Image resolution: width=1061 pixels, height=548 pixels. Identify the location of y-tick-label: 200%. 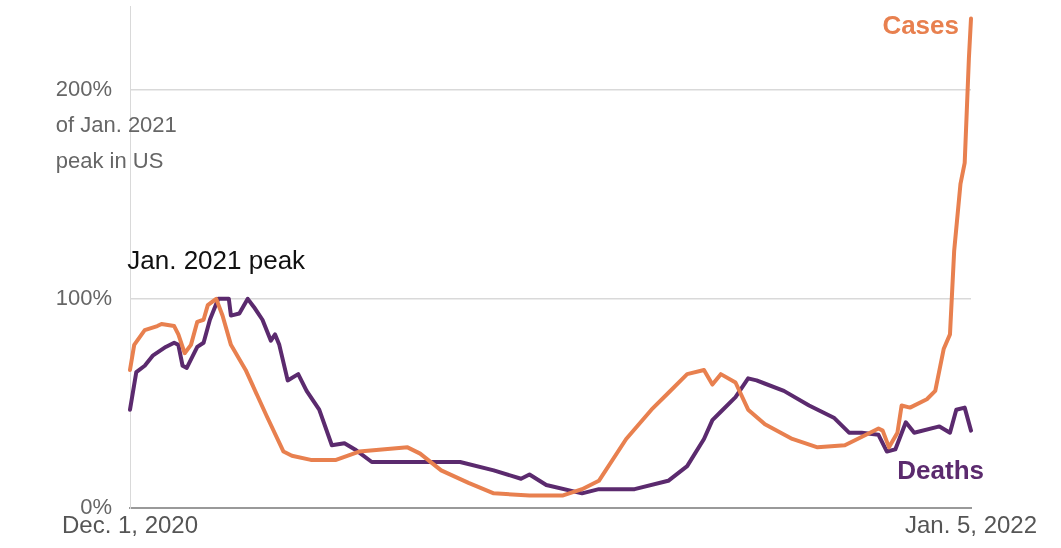
(83, 88).